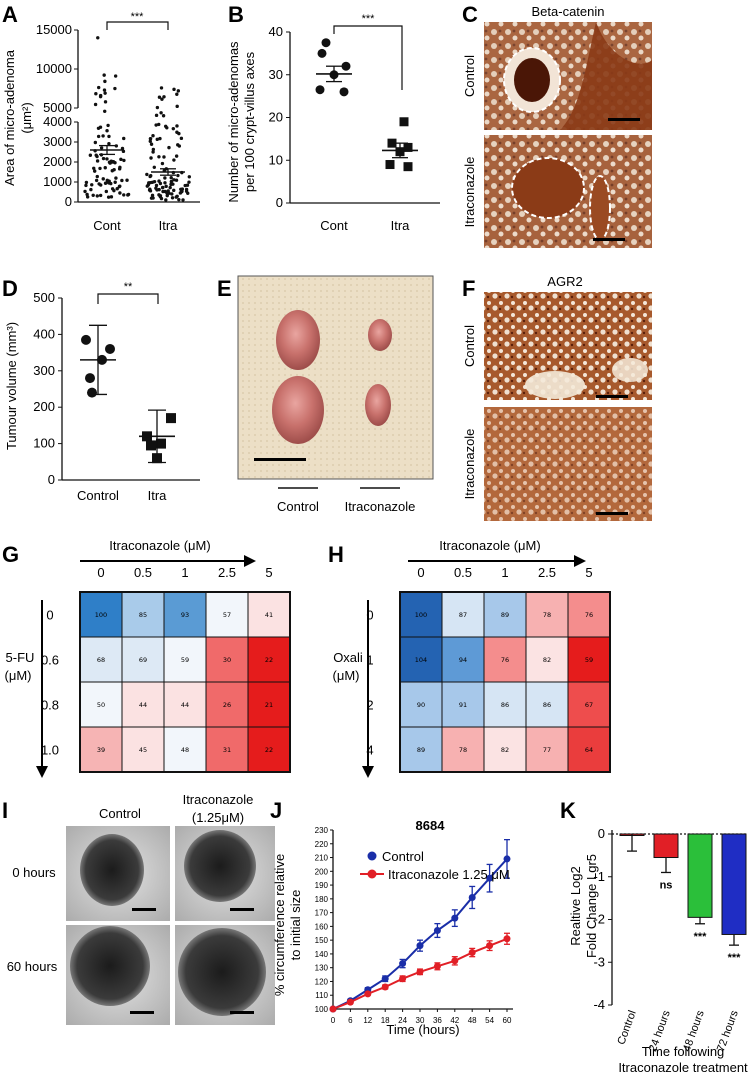  Describe the element at coordinates (269, 660) in the screenshot. I see `chart-g-cell-value: 22` at that location.